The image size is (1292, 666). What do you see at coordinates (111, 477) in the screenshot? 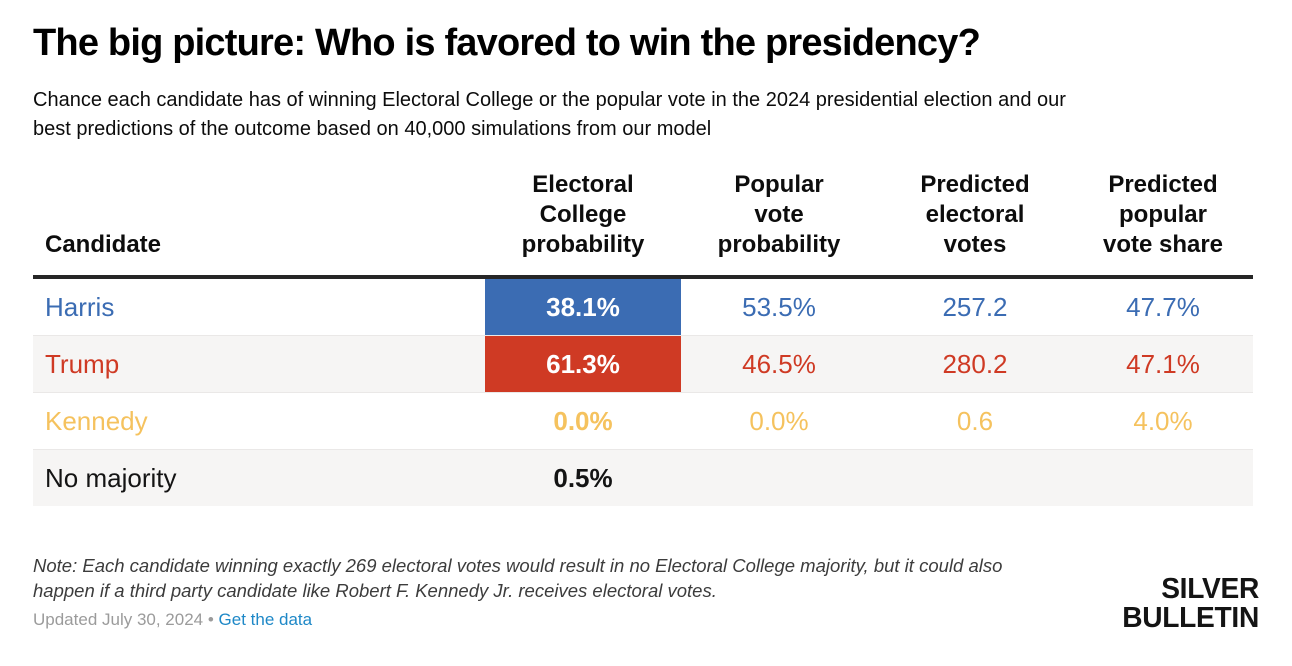
I see `candidate-name: No majority` at bounding box center [111, 477].